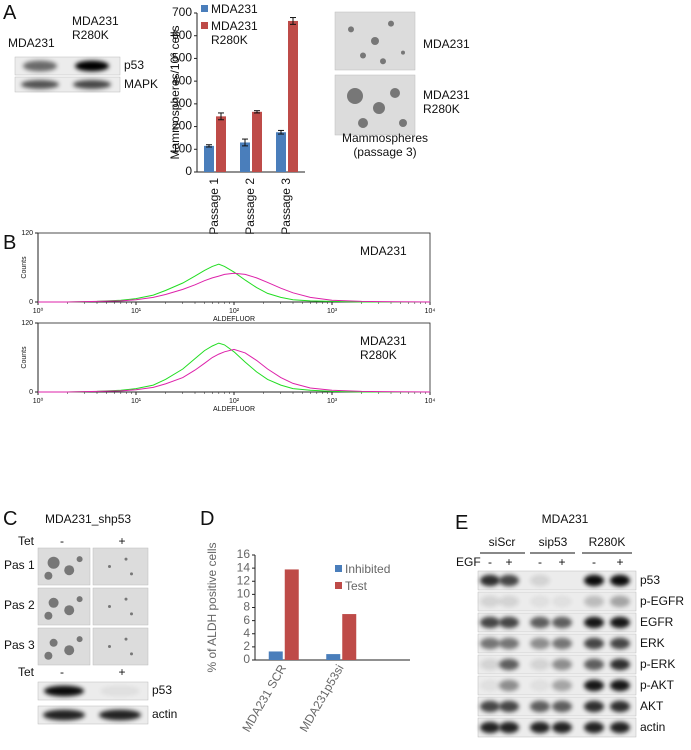  I want to click on y-tick-label: 300, so click(182, 103).